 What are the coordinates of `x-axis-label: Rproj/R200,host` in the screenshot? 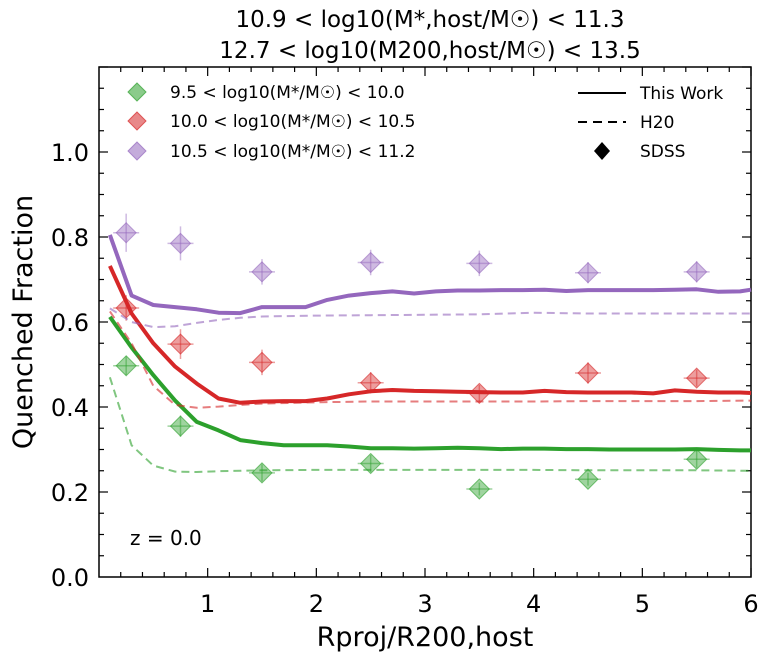 It's located at (425, 637).